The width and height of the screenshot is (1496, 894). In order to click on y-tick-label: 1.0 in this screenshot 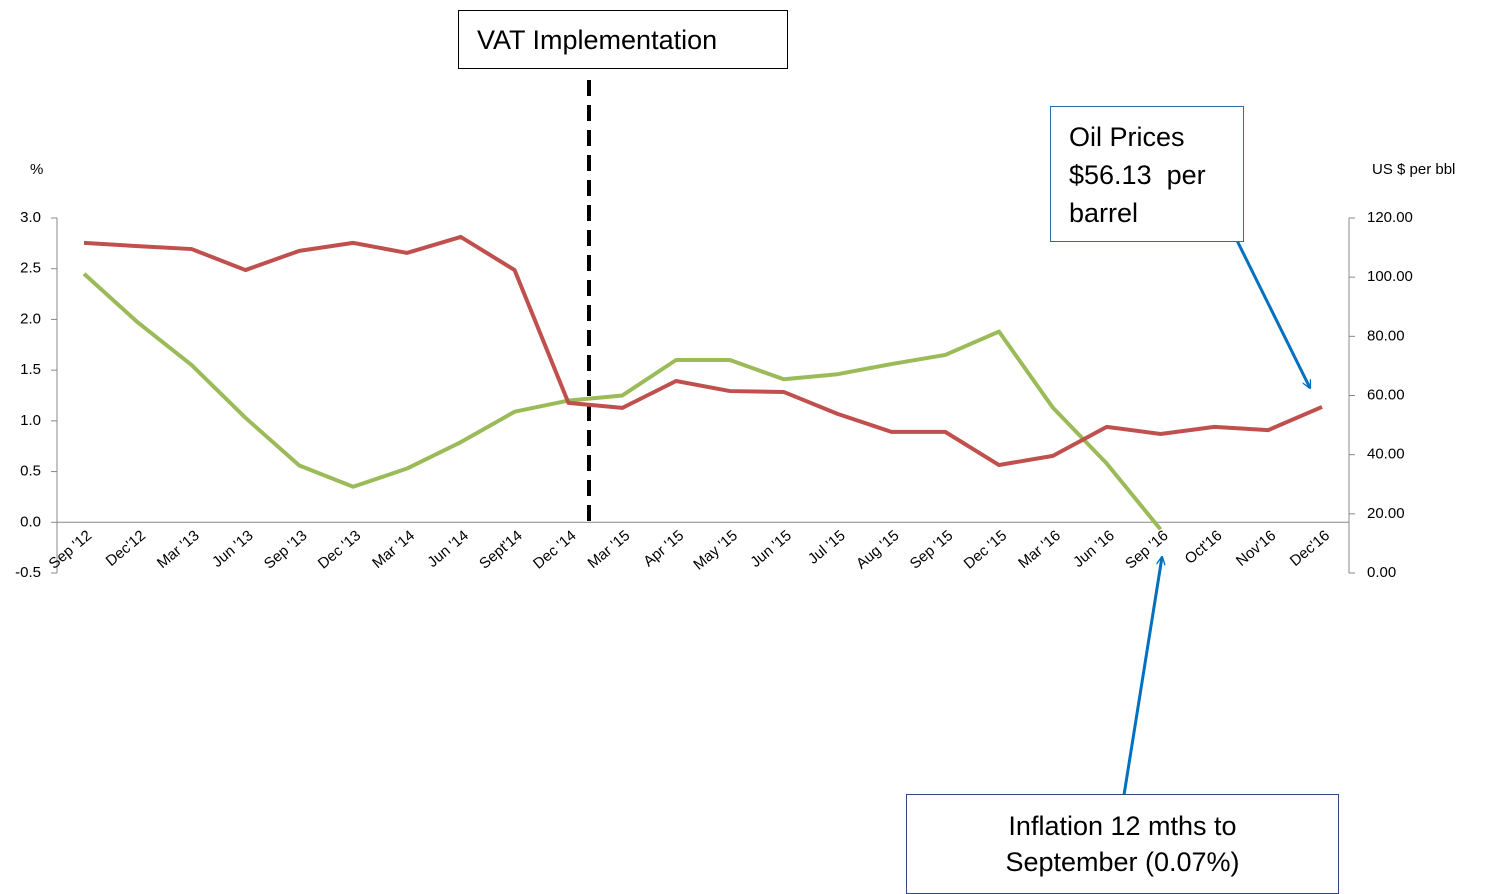, I will do `click(30, 420)`.